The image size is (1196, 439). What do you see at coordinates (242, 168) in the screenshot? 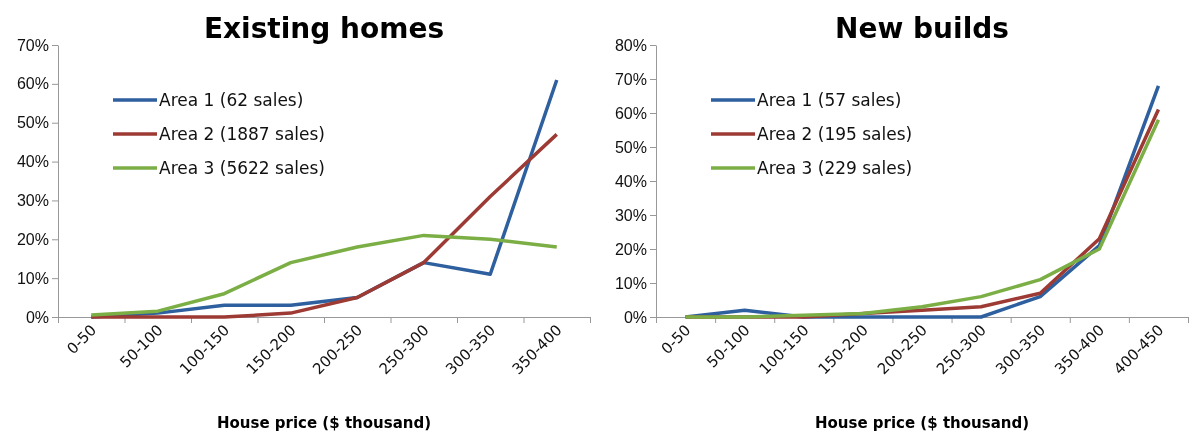
I see `legend-label: Area 3 (5622 sales)` at bounding box center [242, 168].